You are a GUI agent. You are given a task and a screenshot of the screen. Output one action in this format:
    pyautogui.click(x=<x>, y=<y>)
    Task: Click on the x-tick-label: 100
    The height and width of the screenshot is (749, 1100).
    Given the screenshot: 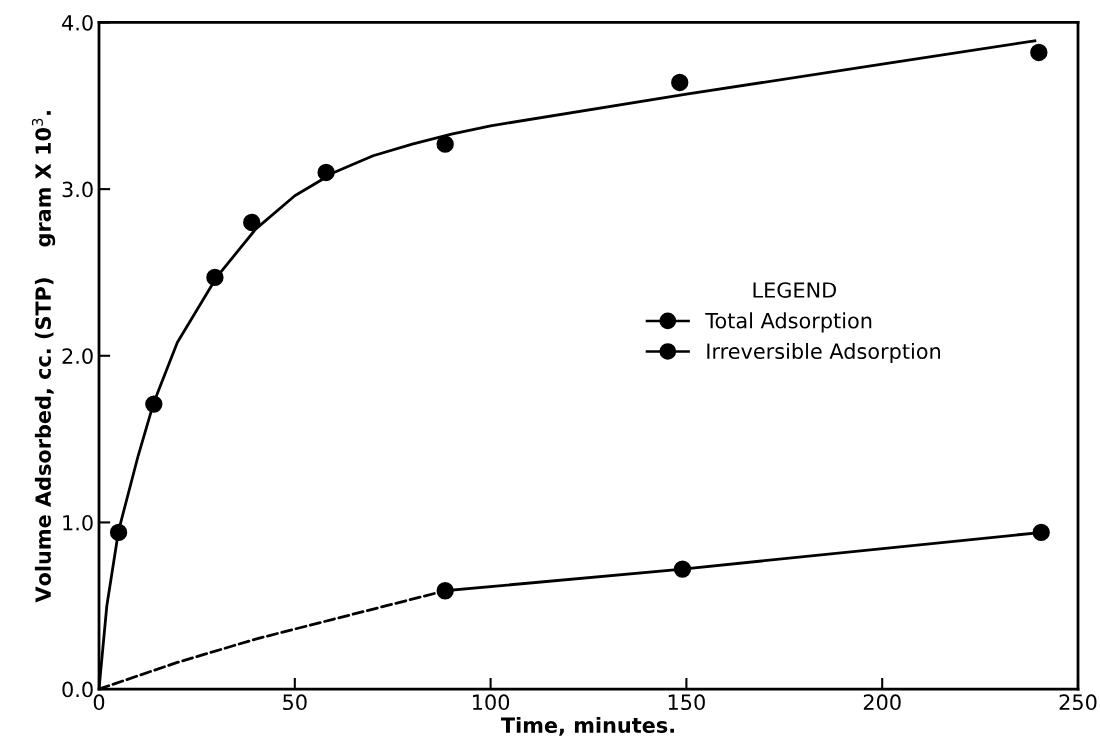 What is the action you would take?
    pyautogui.click(x=491, y=702)
    